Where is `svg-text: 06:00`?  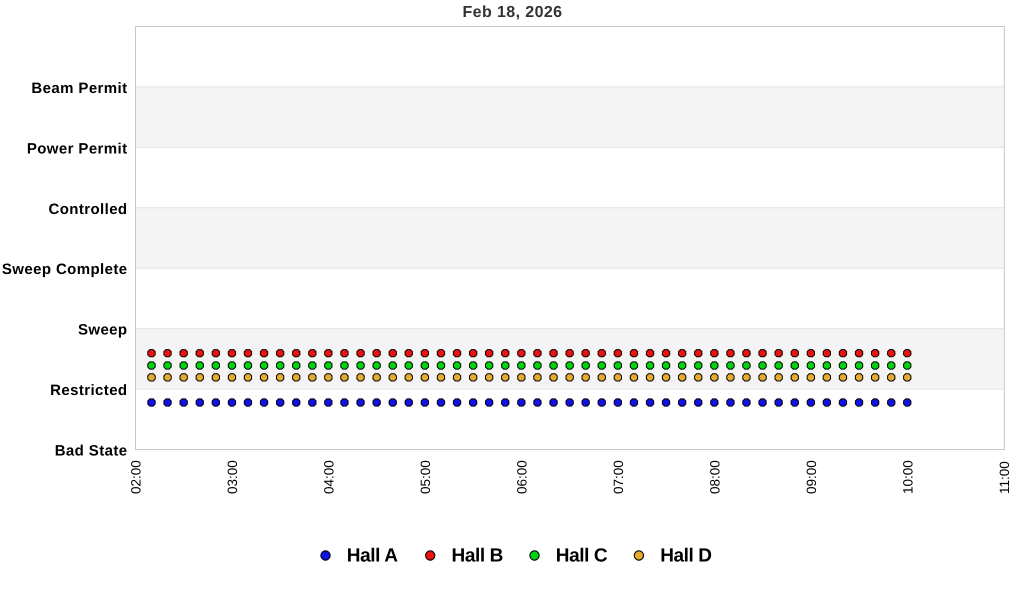
svg-text: 06:00 is located at coordinates (521, 477).